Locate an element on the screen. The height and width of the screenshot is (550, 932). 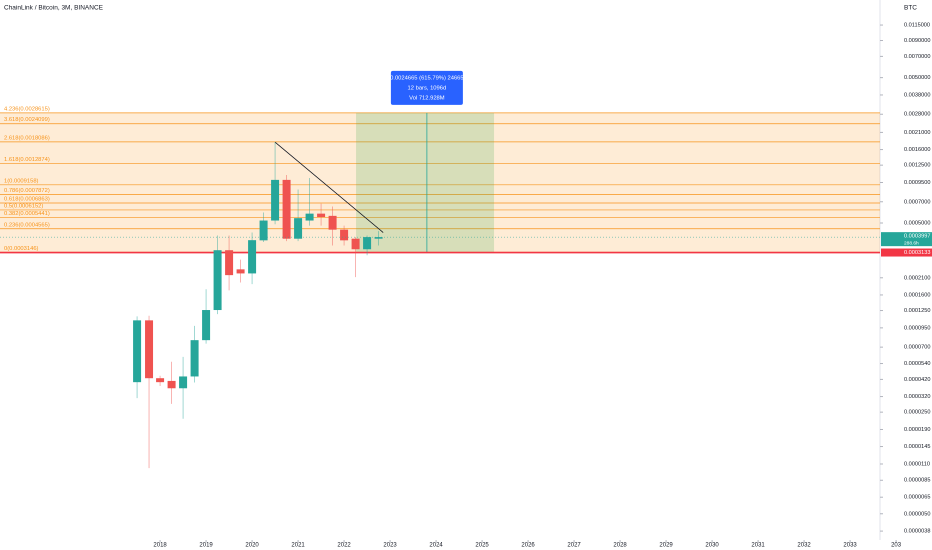
y-tick-label: 0.0001600 is located at coordinates (917, 295).